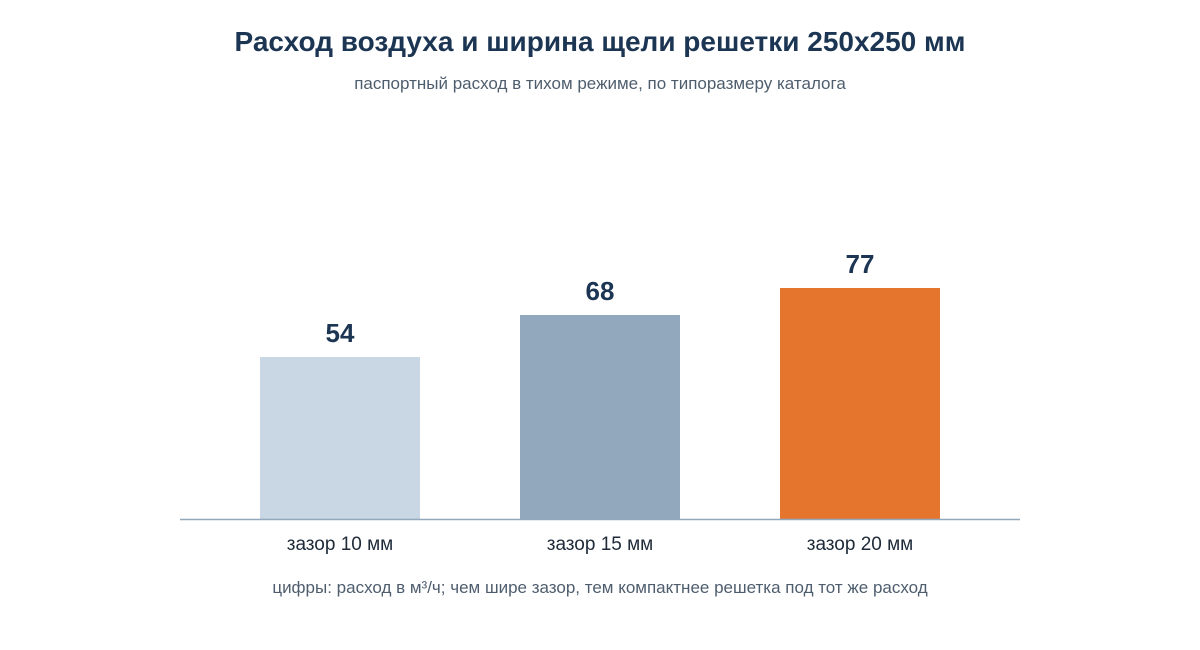  I want to click on bar-value-label: 54, so click(340, 333).